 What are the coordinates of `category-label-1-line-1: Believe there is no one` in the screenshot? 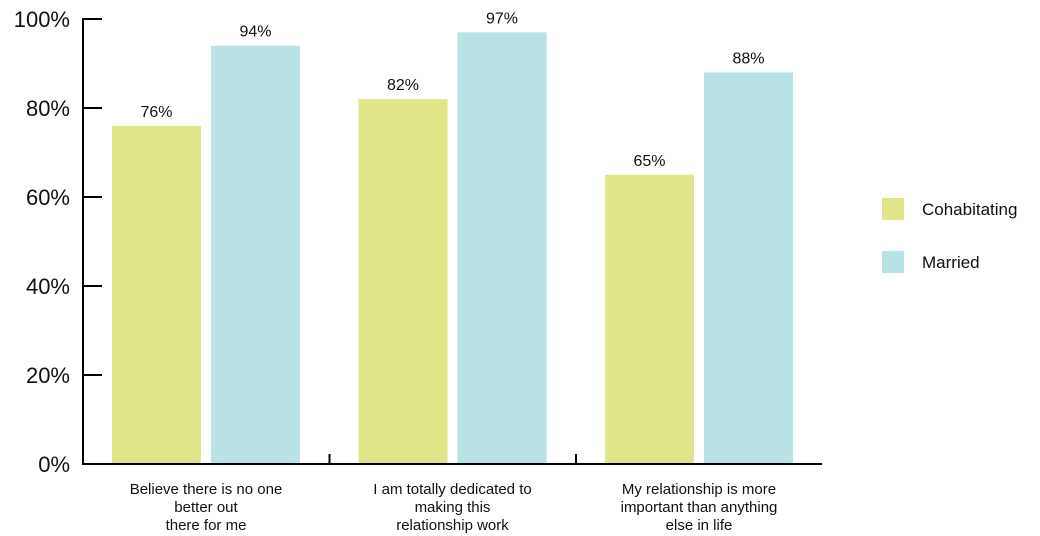 It's located at (206, 489).